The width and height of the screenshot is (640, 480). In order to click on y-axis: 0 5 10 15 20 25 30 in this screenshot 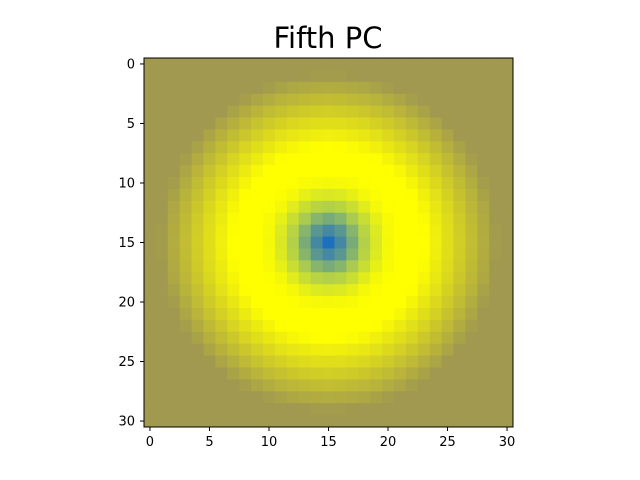, I will do `click(131, 243)`.